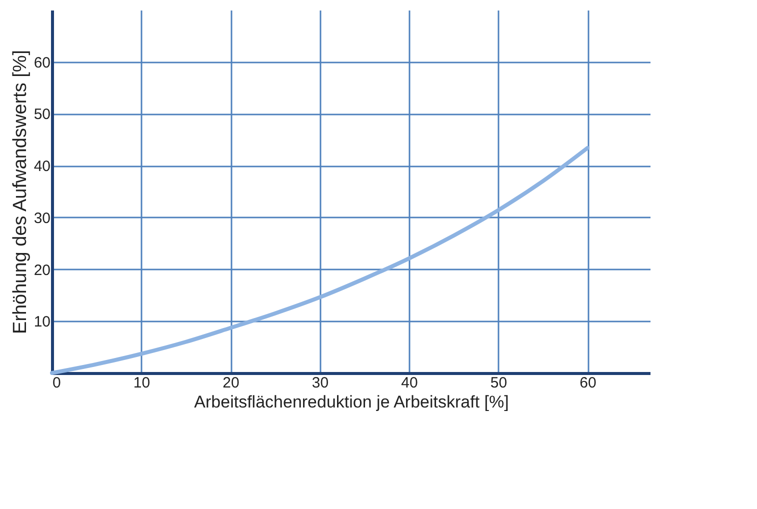  Describe the element at coordinates (42, 115) in the screenshot. I see `y-tick-label: 50` at that location.